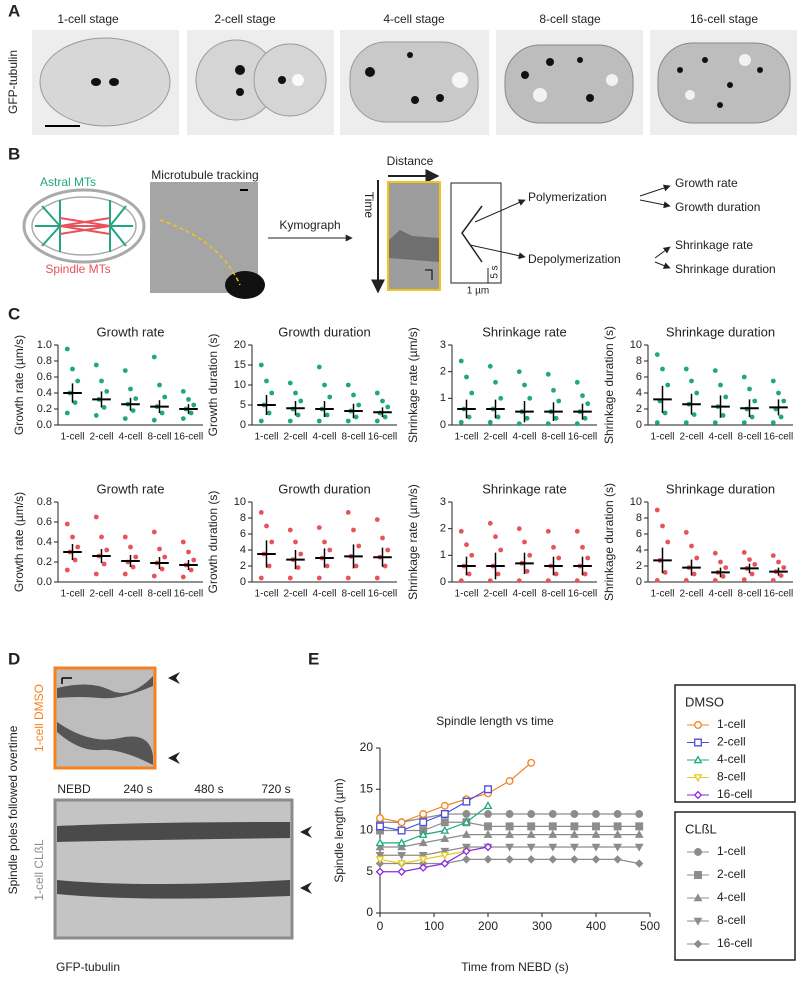 This screenshot has height=985, width=800. Describe the element at coordinates (731, 777) in the screenshot. I see `legend-label: 8-cell` at that location.